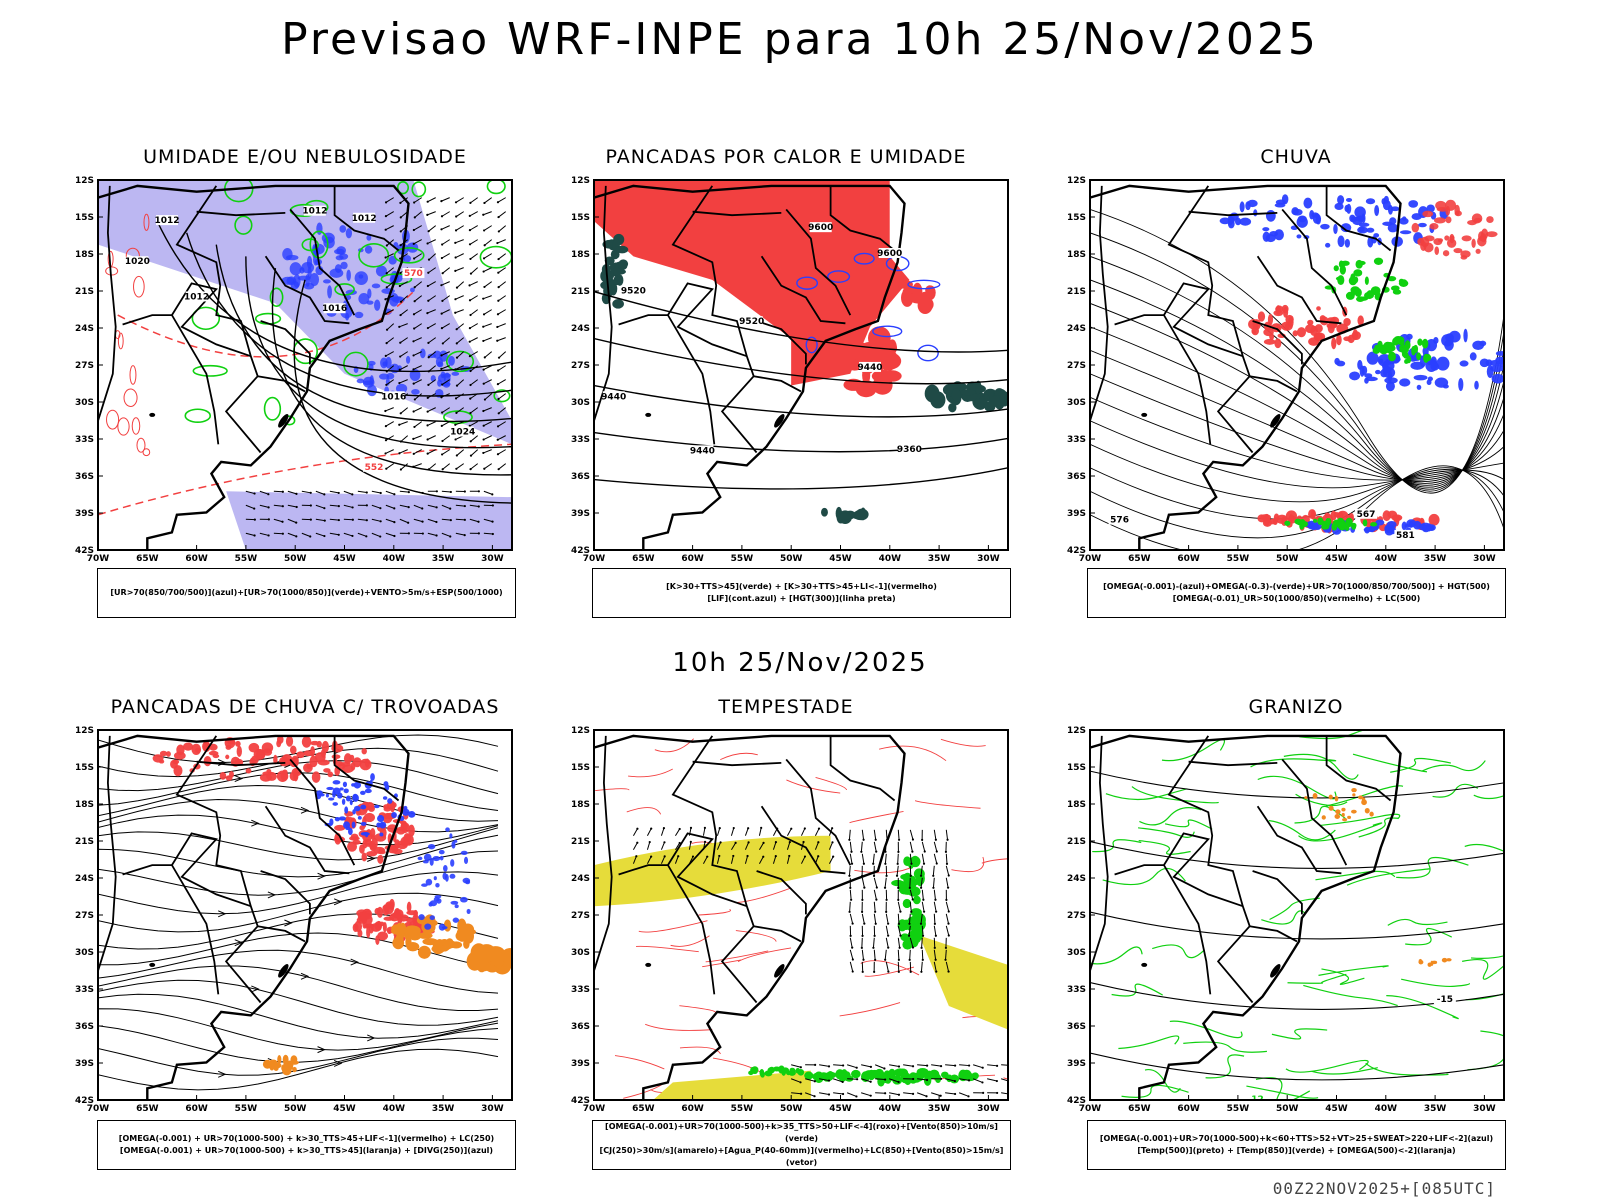 The width and height of the screenshot is (1600, 1200). What do you see at coordinates (580, 953) in the screenshot?
I see `lat-label: 30S` at bounding box center [580, 953].